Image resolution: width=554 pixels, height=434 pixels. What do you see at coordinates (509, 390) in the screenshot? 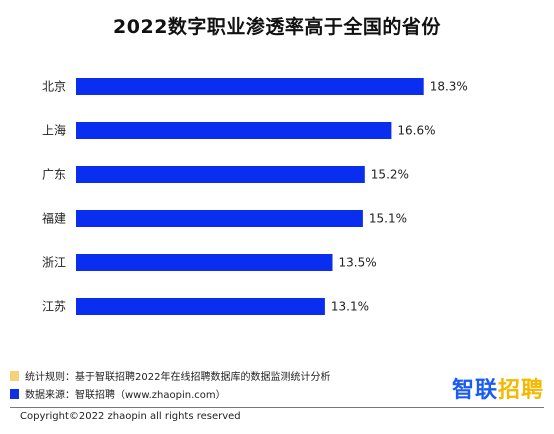
I see `logo-char: 招` at bounding box center [509, 390].